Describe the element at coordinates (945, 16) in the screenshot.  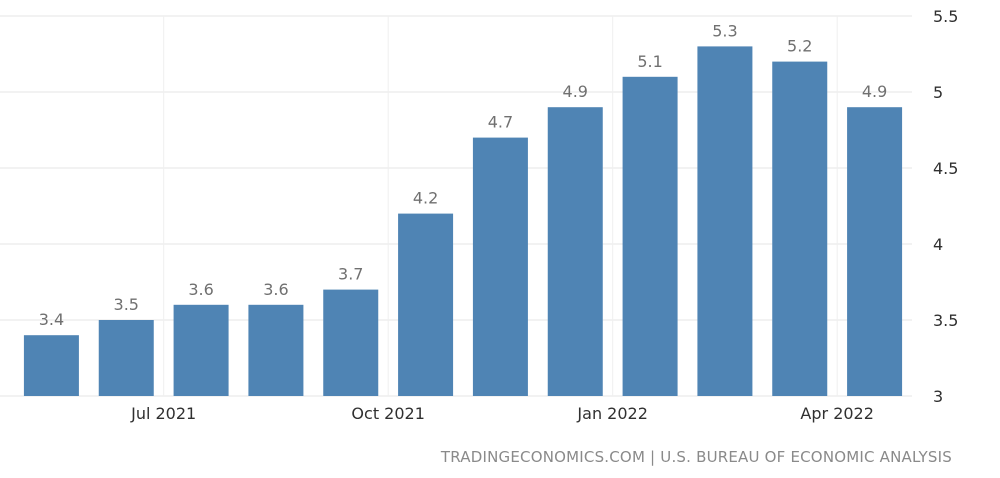
I see `y-tick-label: 5.5` at that location.